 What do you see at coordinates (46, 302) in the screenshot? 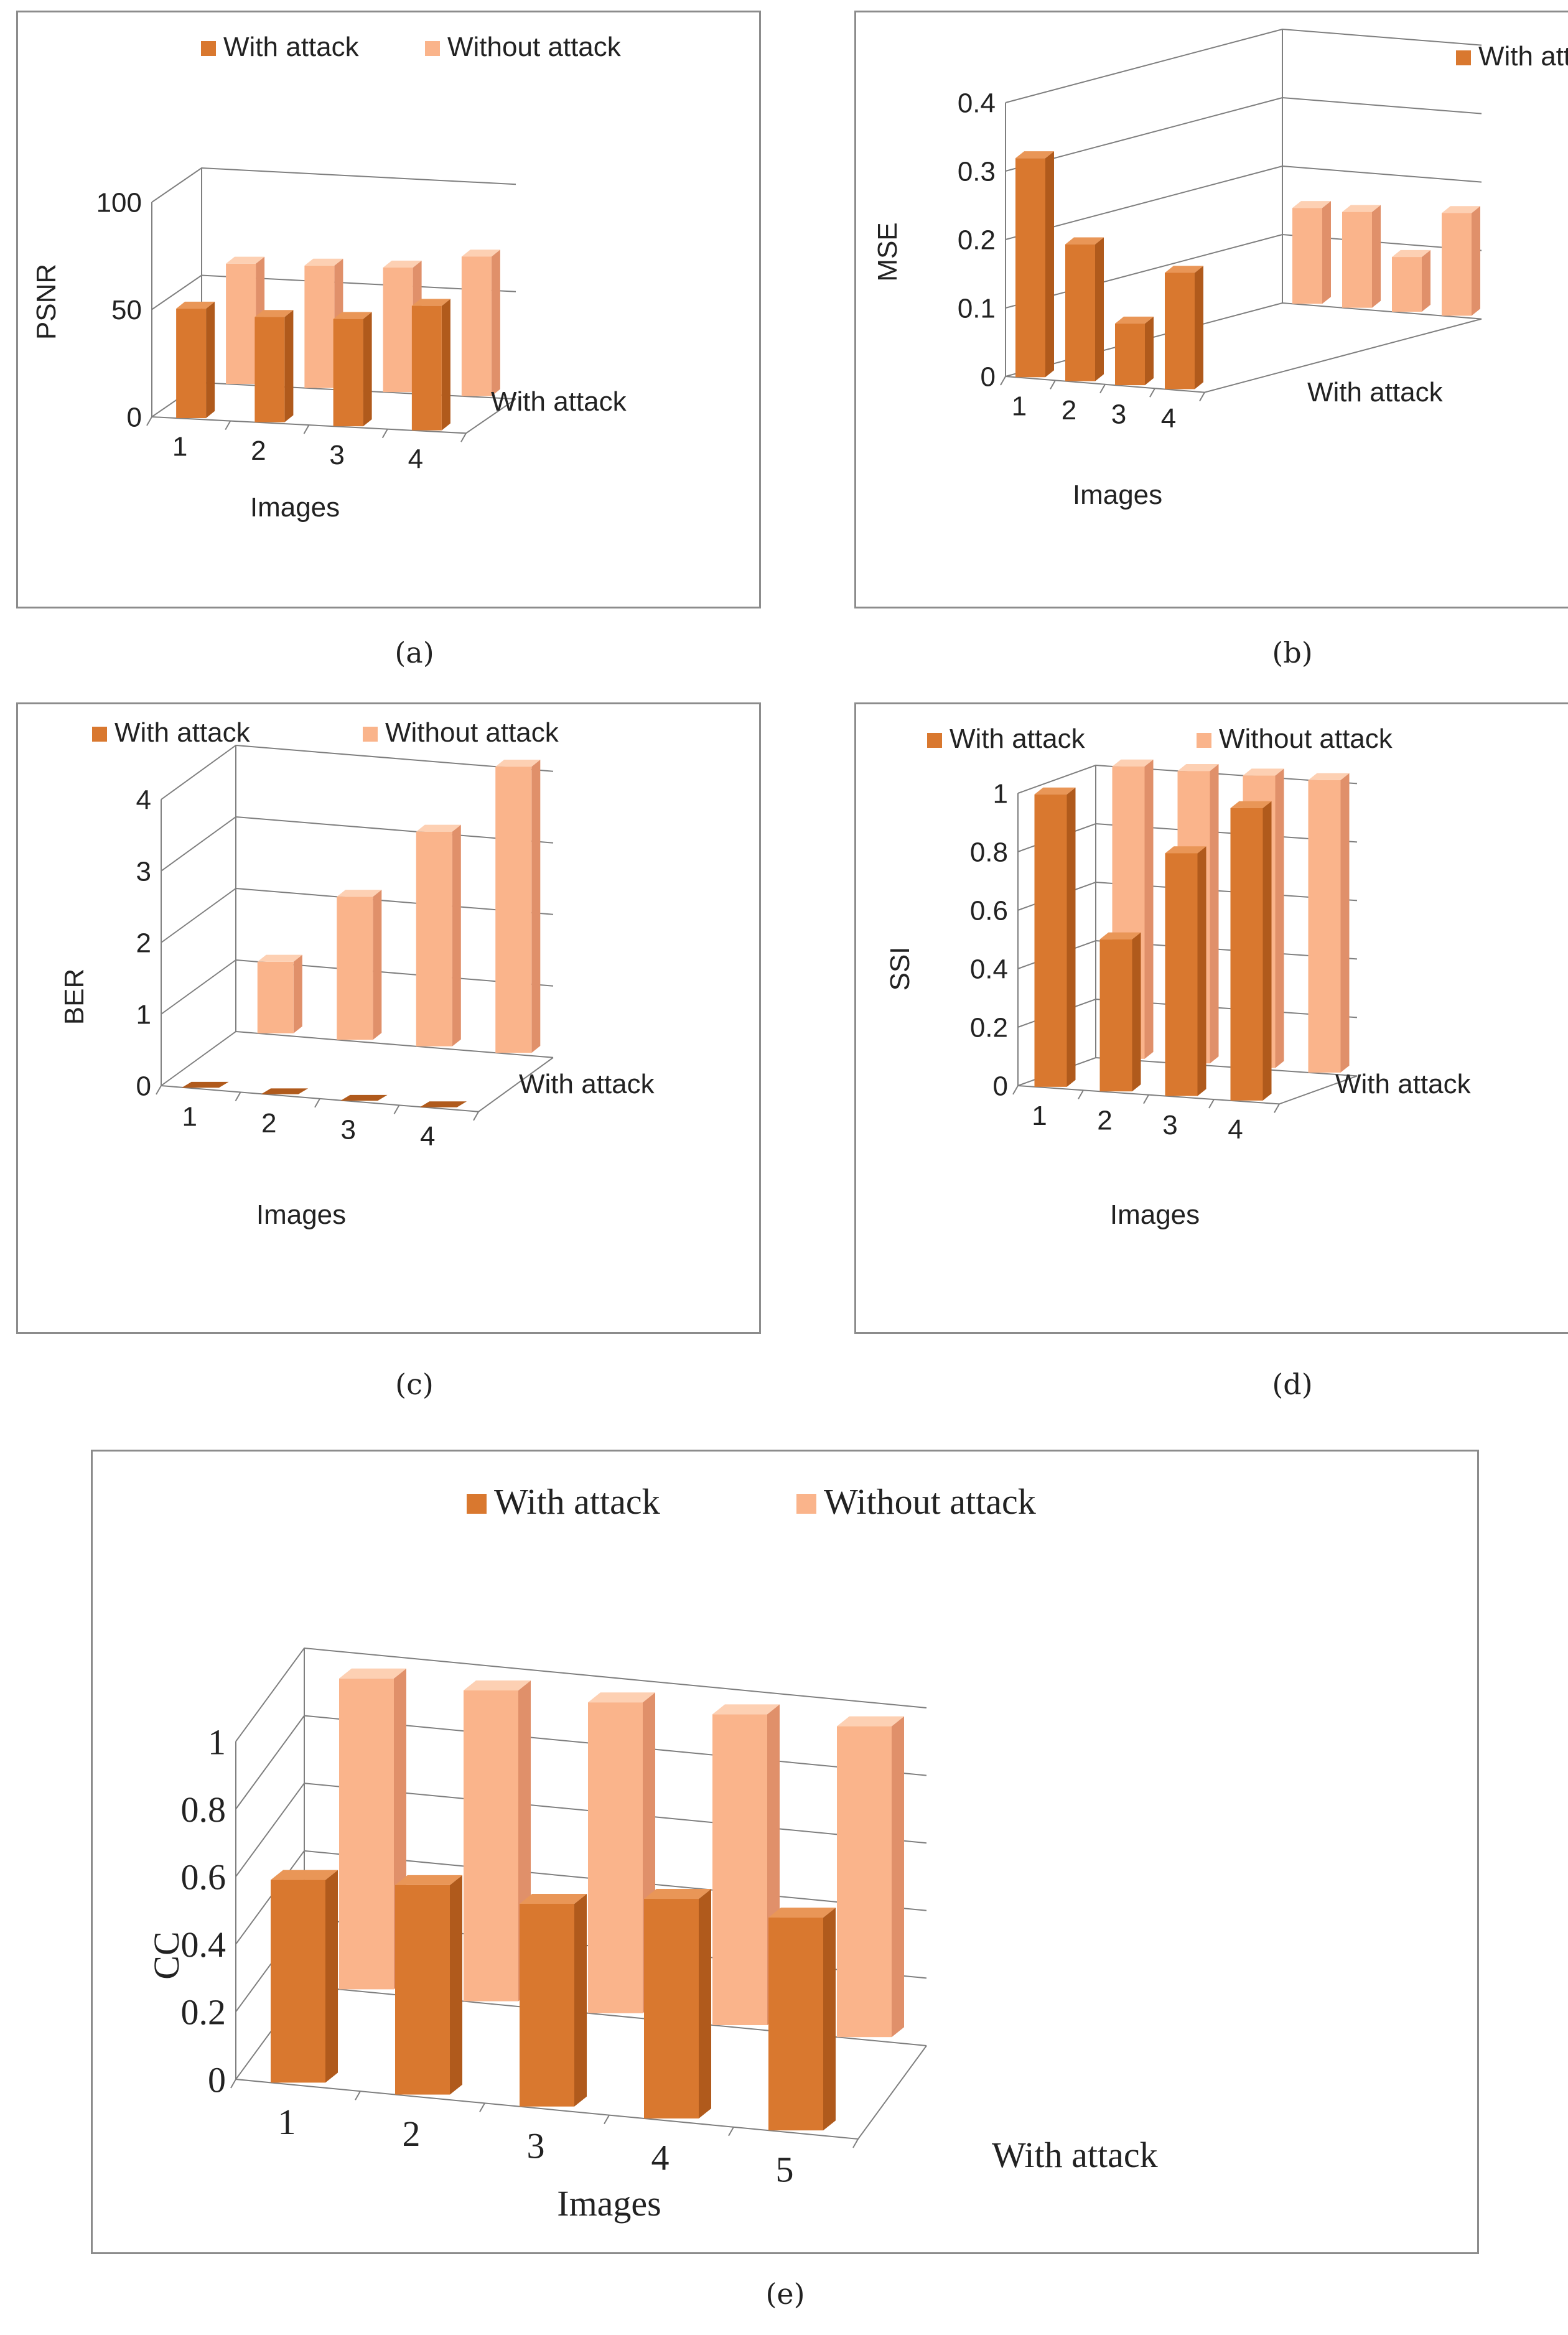
I see `y-axis-title: PSNR` at bounding box center [46, 302].